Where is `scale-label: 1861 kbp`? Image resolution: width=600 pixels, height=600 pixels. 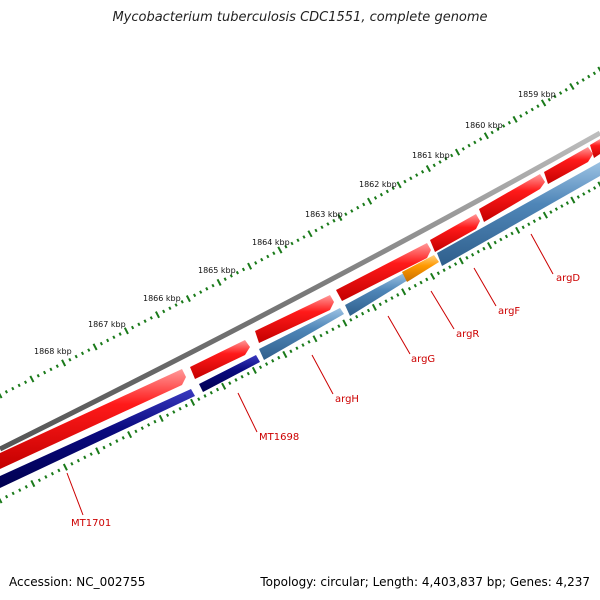 scale-label: 1861 kbp is located at coordinates (431, 155).